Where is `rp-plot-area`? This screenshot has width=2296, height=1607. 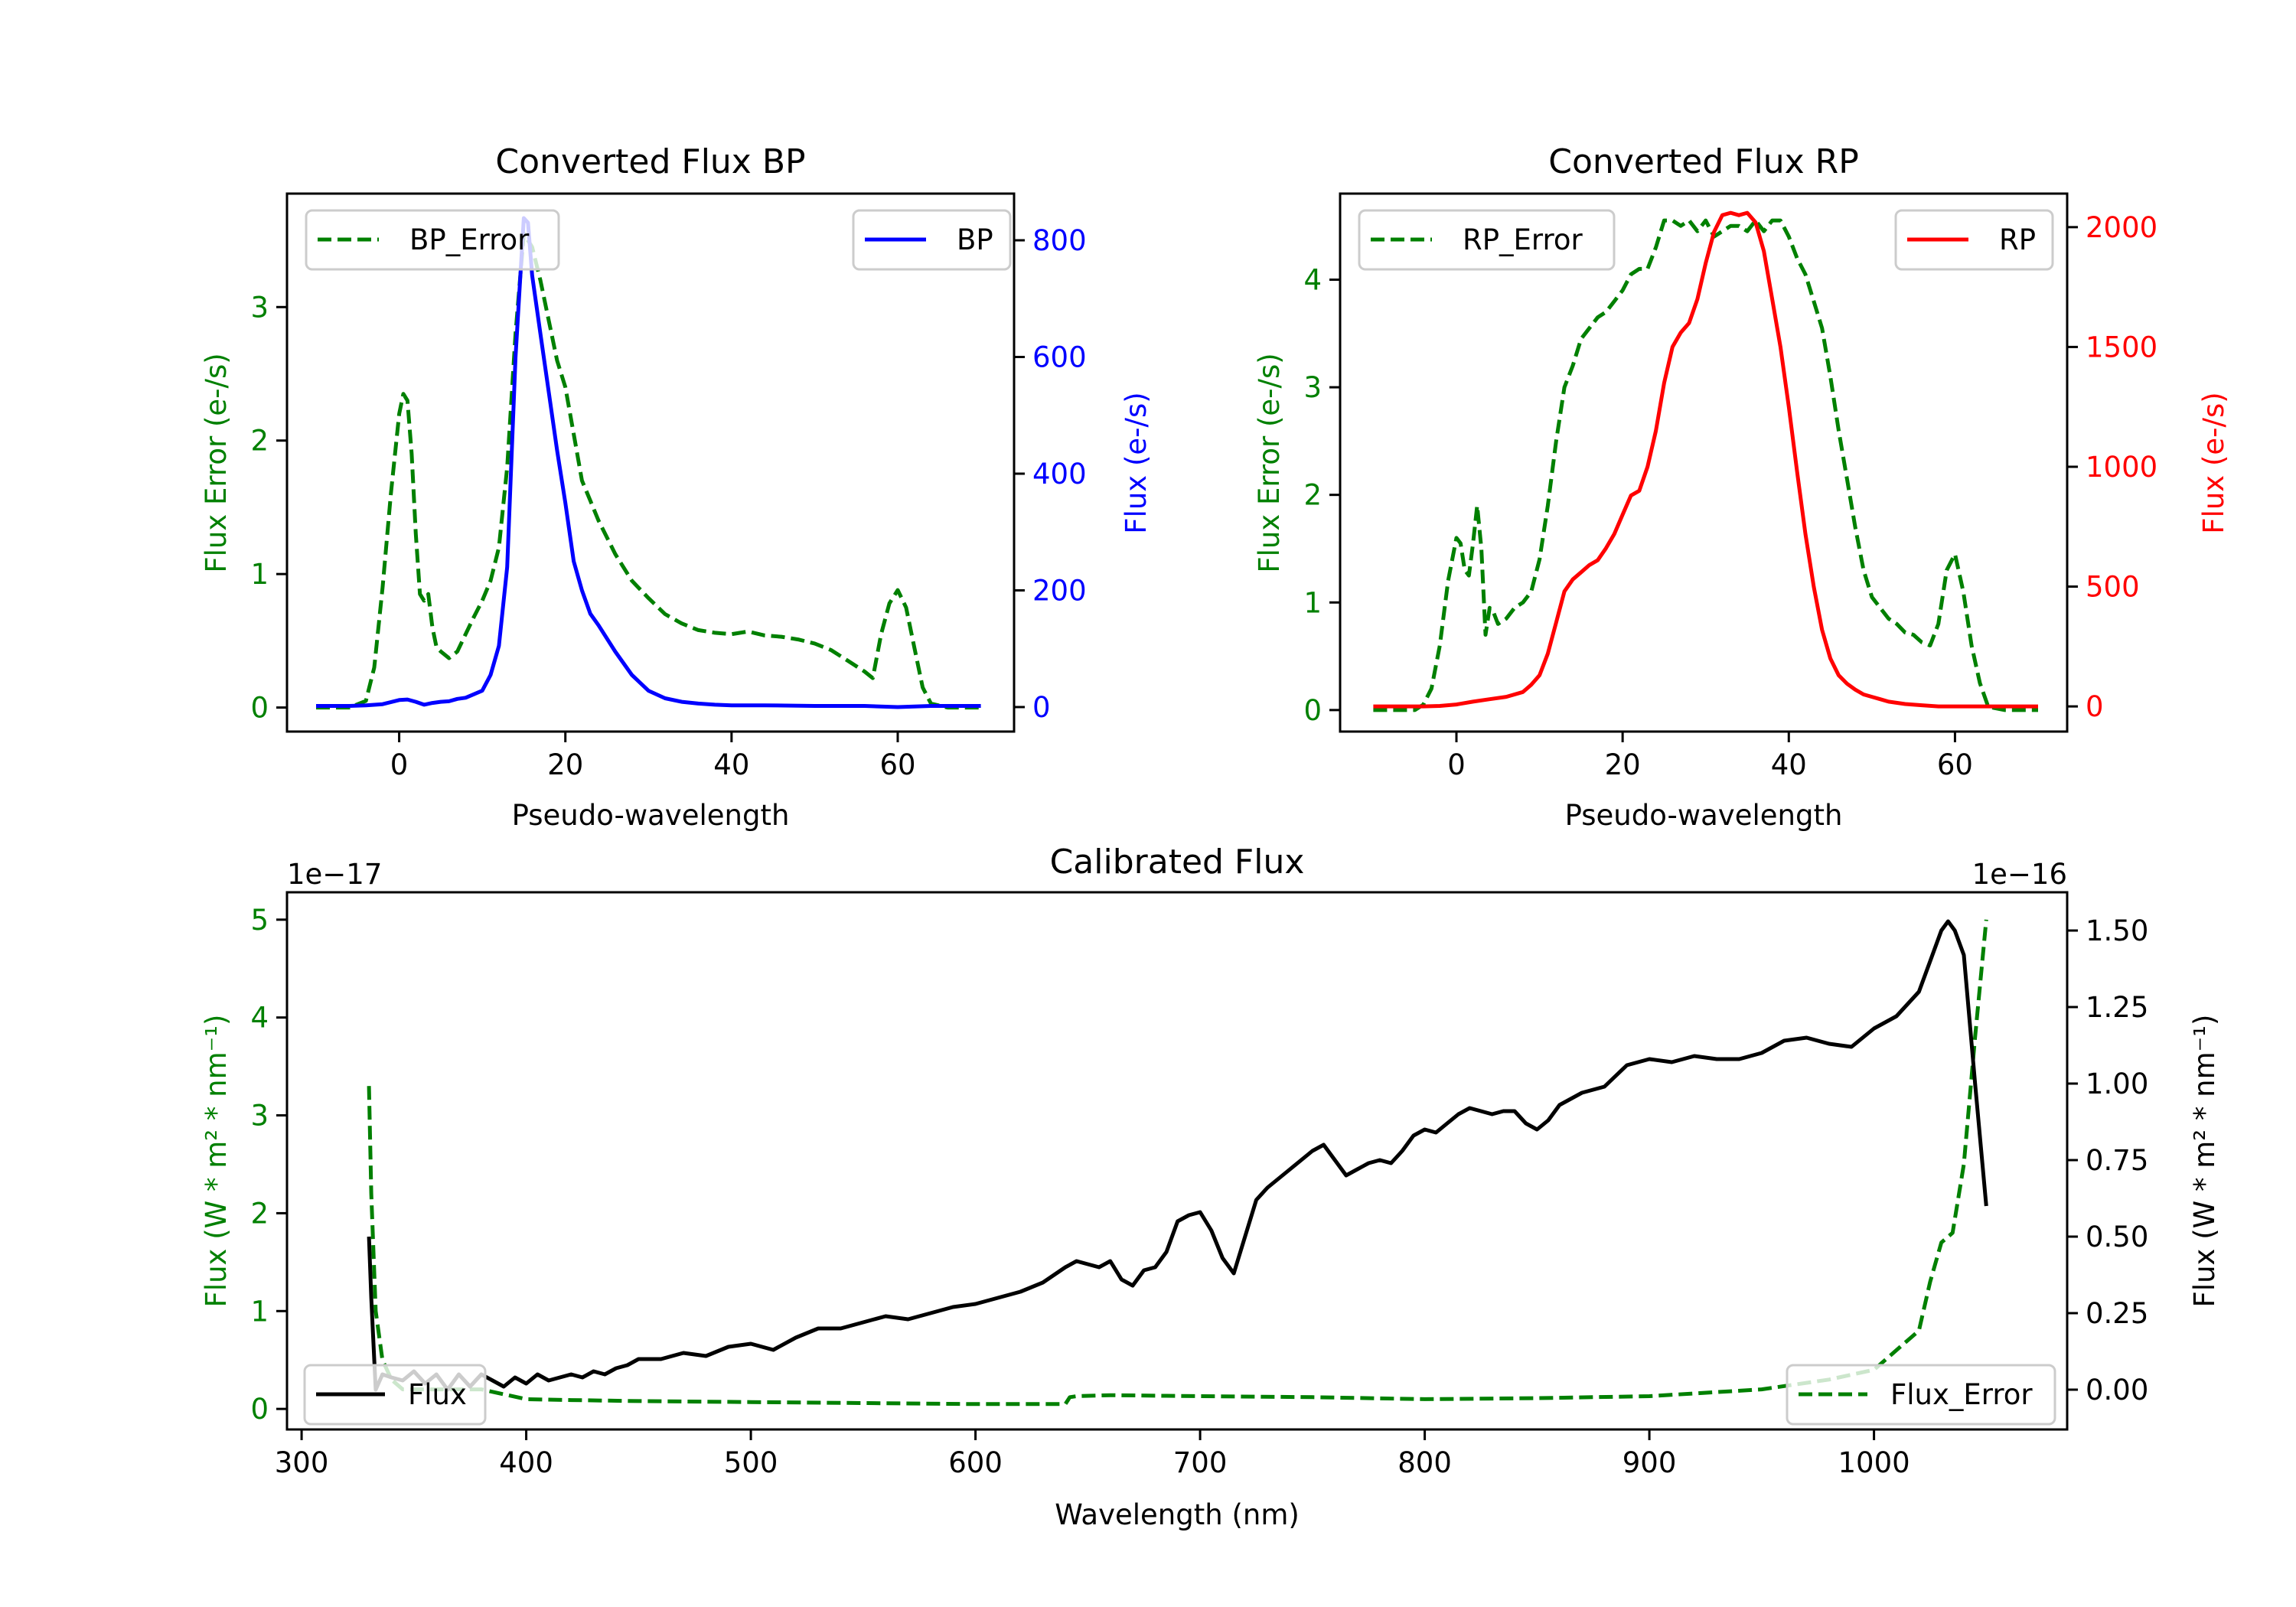
rp-plot-area is located at coordinates (1705, 461).